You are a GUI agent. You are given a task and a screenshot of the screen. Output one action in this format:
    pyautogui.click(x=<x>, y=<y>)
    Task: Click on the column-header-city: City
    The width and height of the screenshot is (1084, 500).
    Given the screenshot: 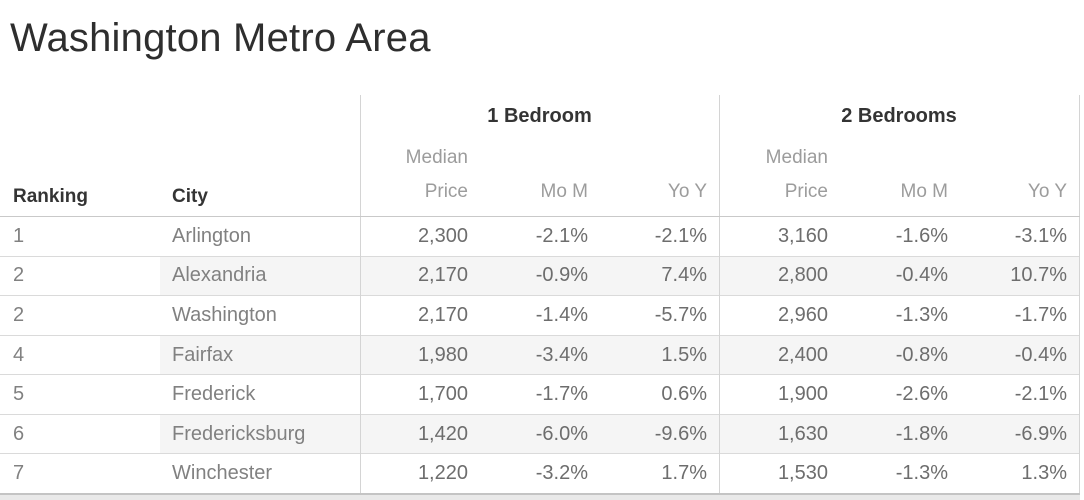 What is the action you would take?
    pyautogui.click(x=190, y=196)
    